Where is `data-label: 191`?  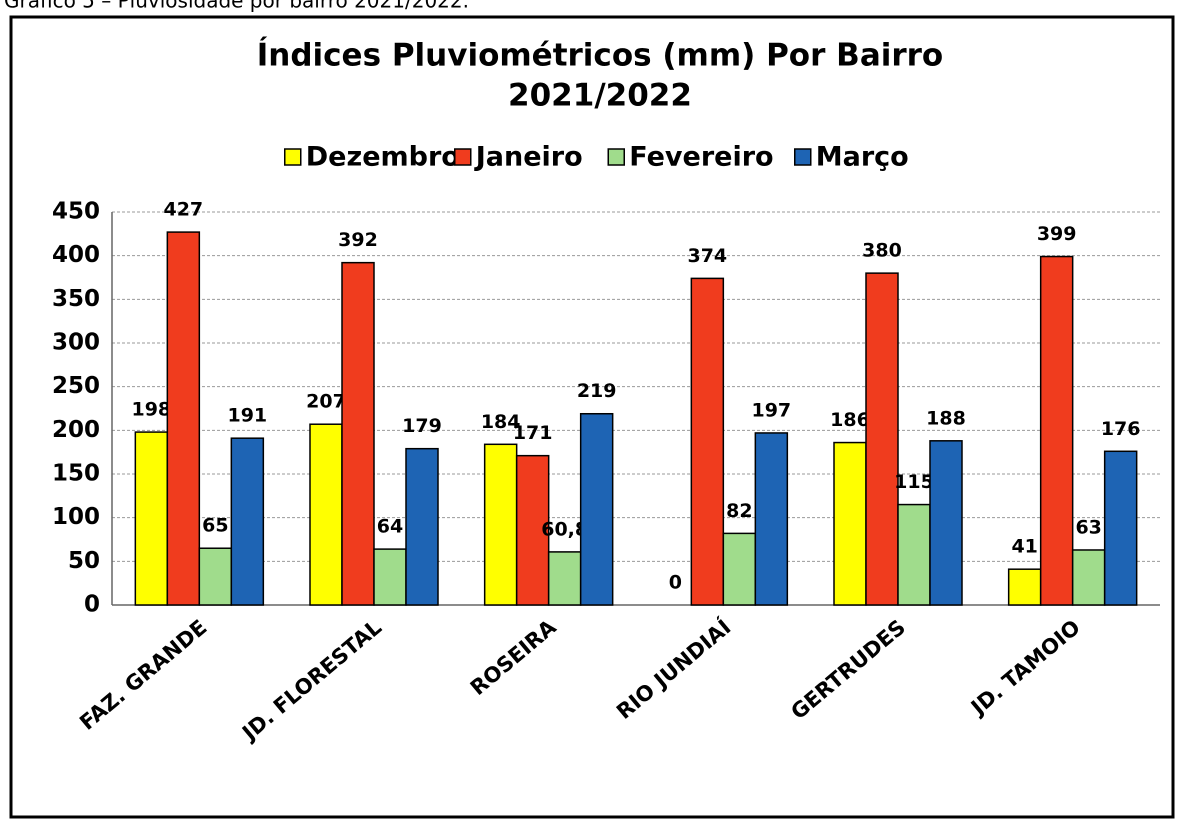
data-label: 191 is located at coordinates (247, 416).